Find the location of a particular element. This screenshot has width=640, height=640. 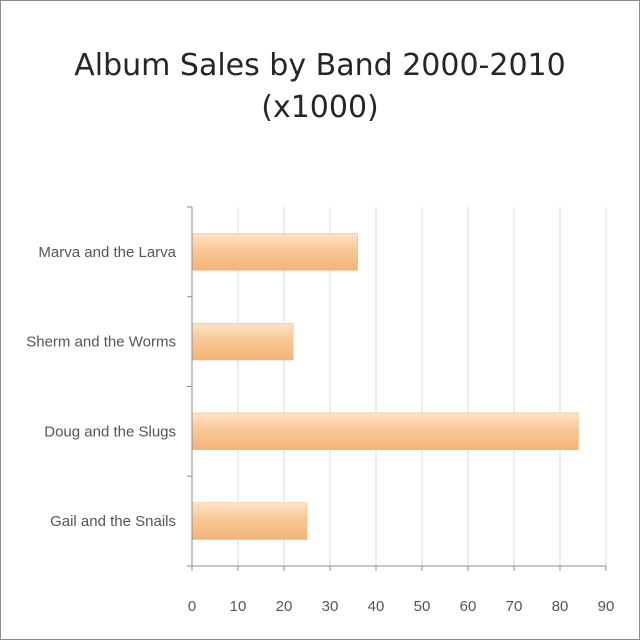

x-tick-label: 80 is located at coordinates (560, 606).